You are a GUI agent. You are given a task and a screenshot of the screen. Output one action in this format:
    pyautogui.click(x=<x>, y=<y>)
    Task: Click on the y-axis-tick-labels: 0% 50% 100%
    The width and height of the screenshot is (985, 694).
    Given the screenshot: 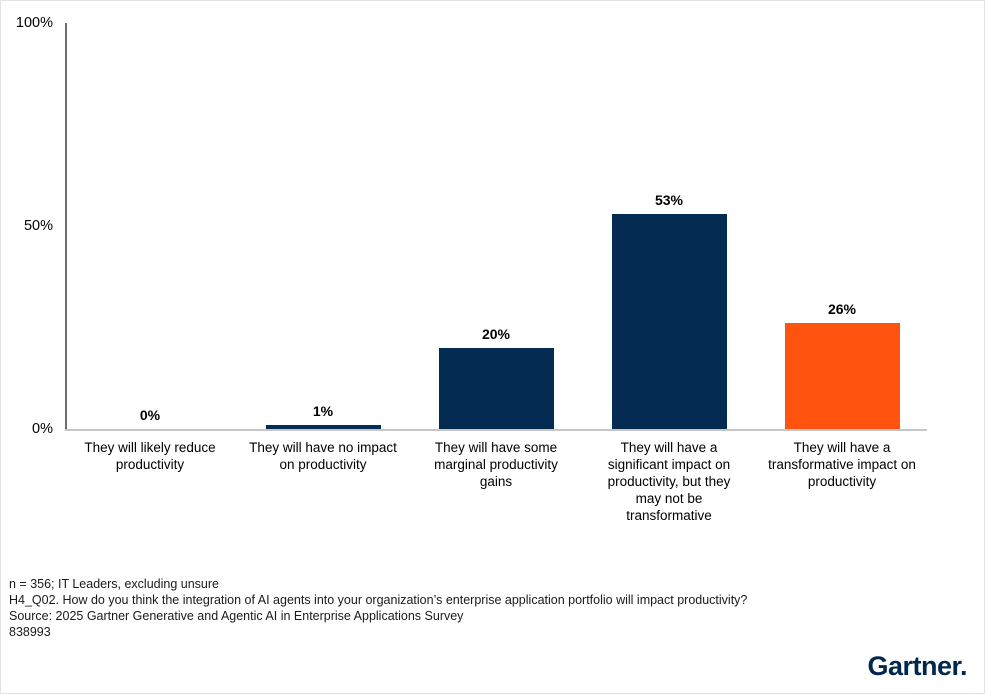 What is the action you would take?
    pyautogui.click(x=27, y=226)
    